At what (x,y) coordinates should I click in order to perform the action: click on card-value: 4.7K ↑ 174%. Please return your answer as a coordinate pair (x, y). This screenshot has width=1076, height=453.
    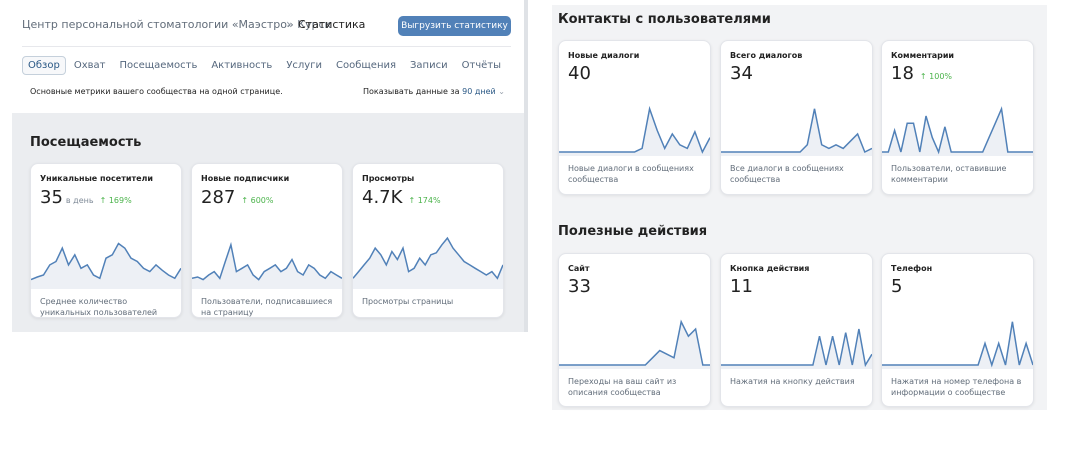
    Looking at the image, I should click on (401, 197).